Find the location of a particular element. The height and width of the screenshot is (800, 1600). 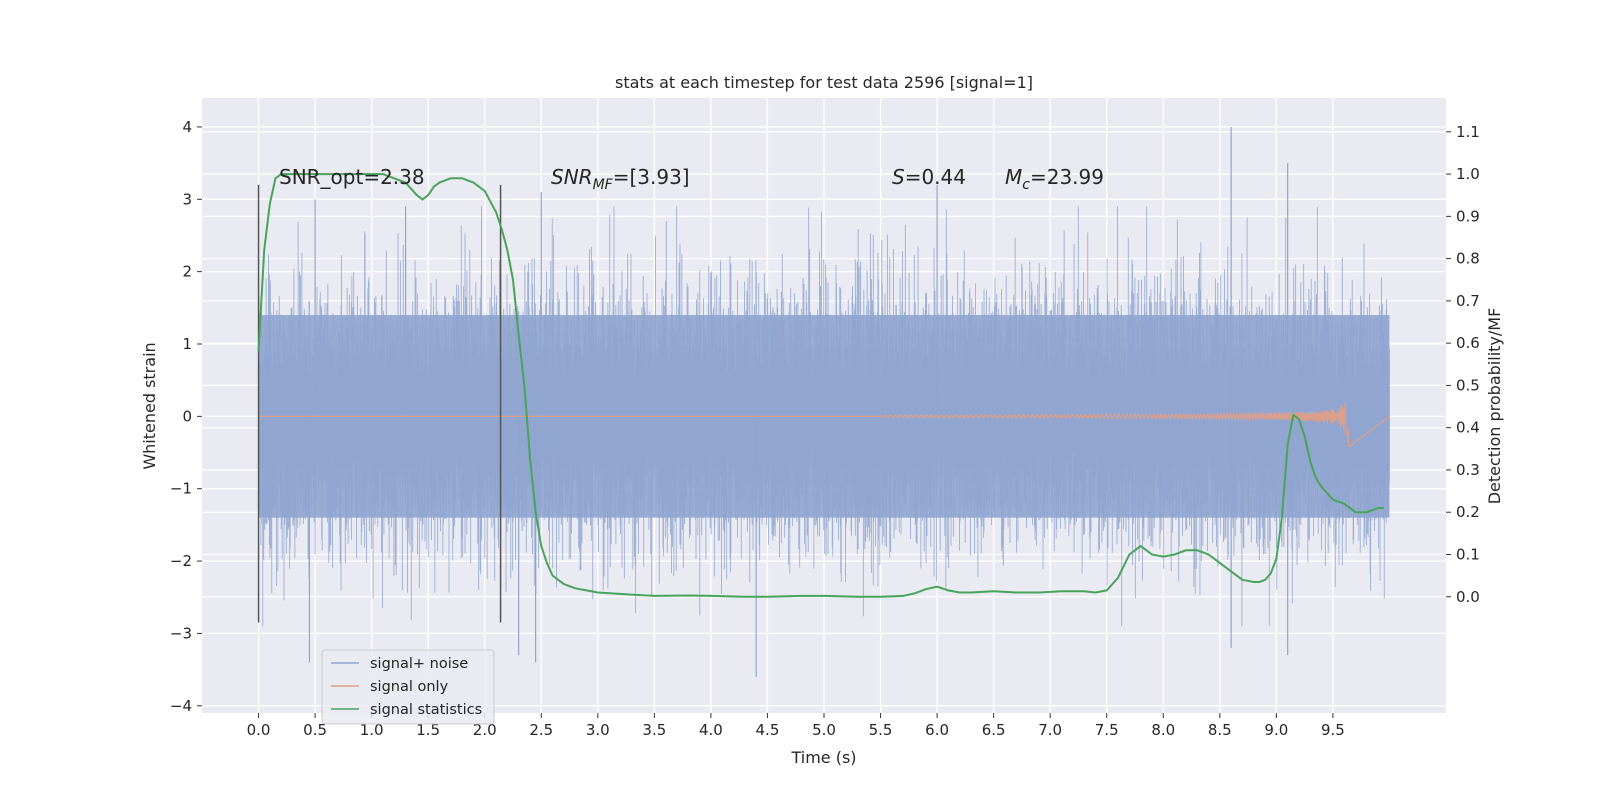

x-tick-label: 4.5 is located at coordinates (768, 730).